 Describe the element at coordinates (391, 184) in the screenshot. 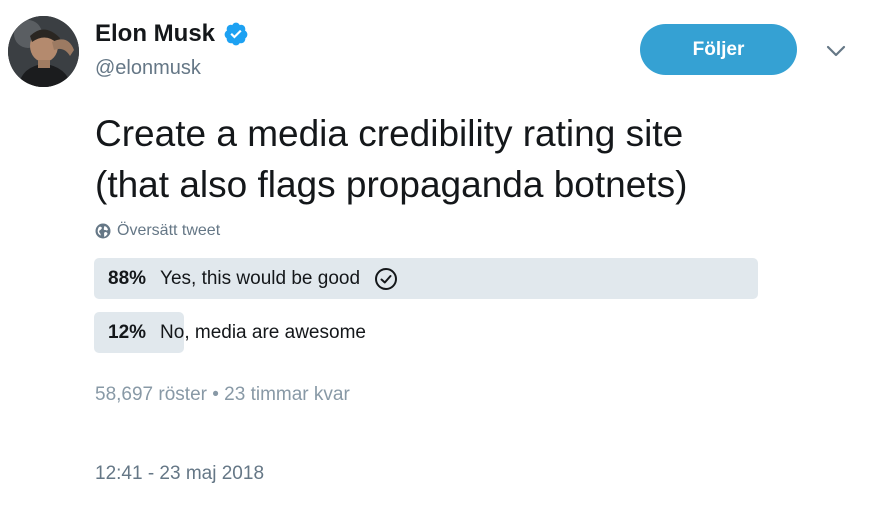

I see `tweet-text-line-2: (that also flags propaganda botnets)` at that location.